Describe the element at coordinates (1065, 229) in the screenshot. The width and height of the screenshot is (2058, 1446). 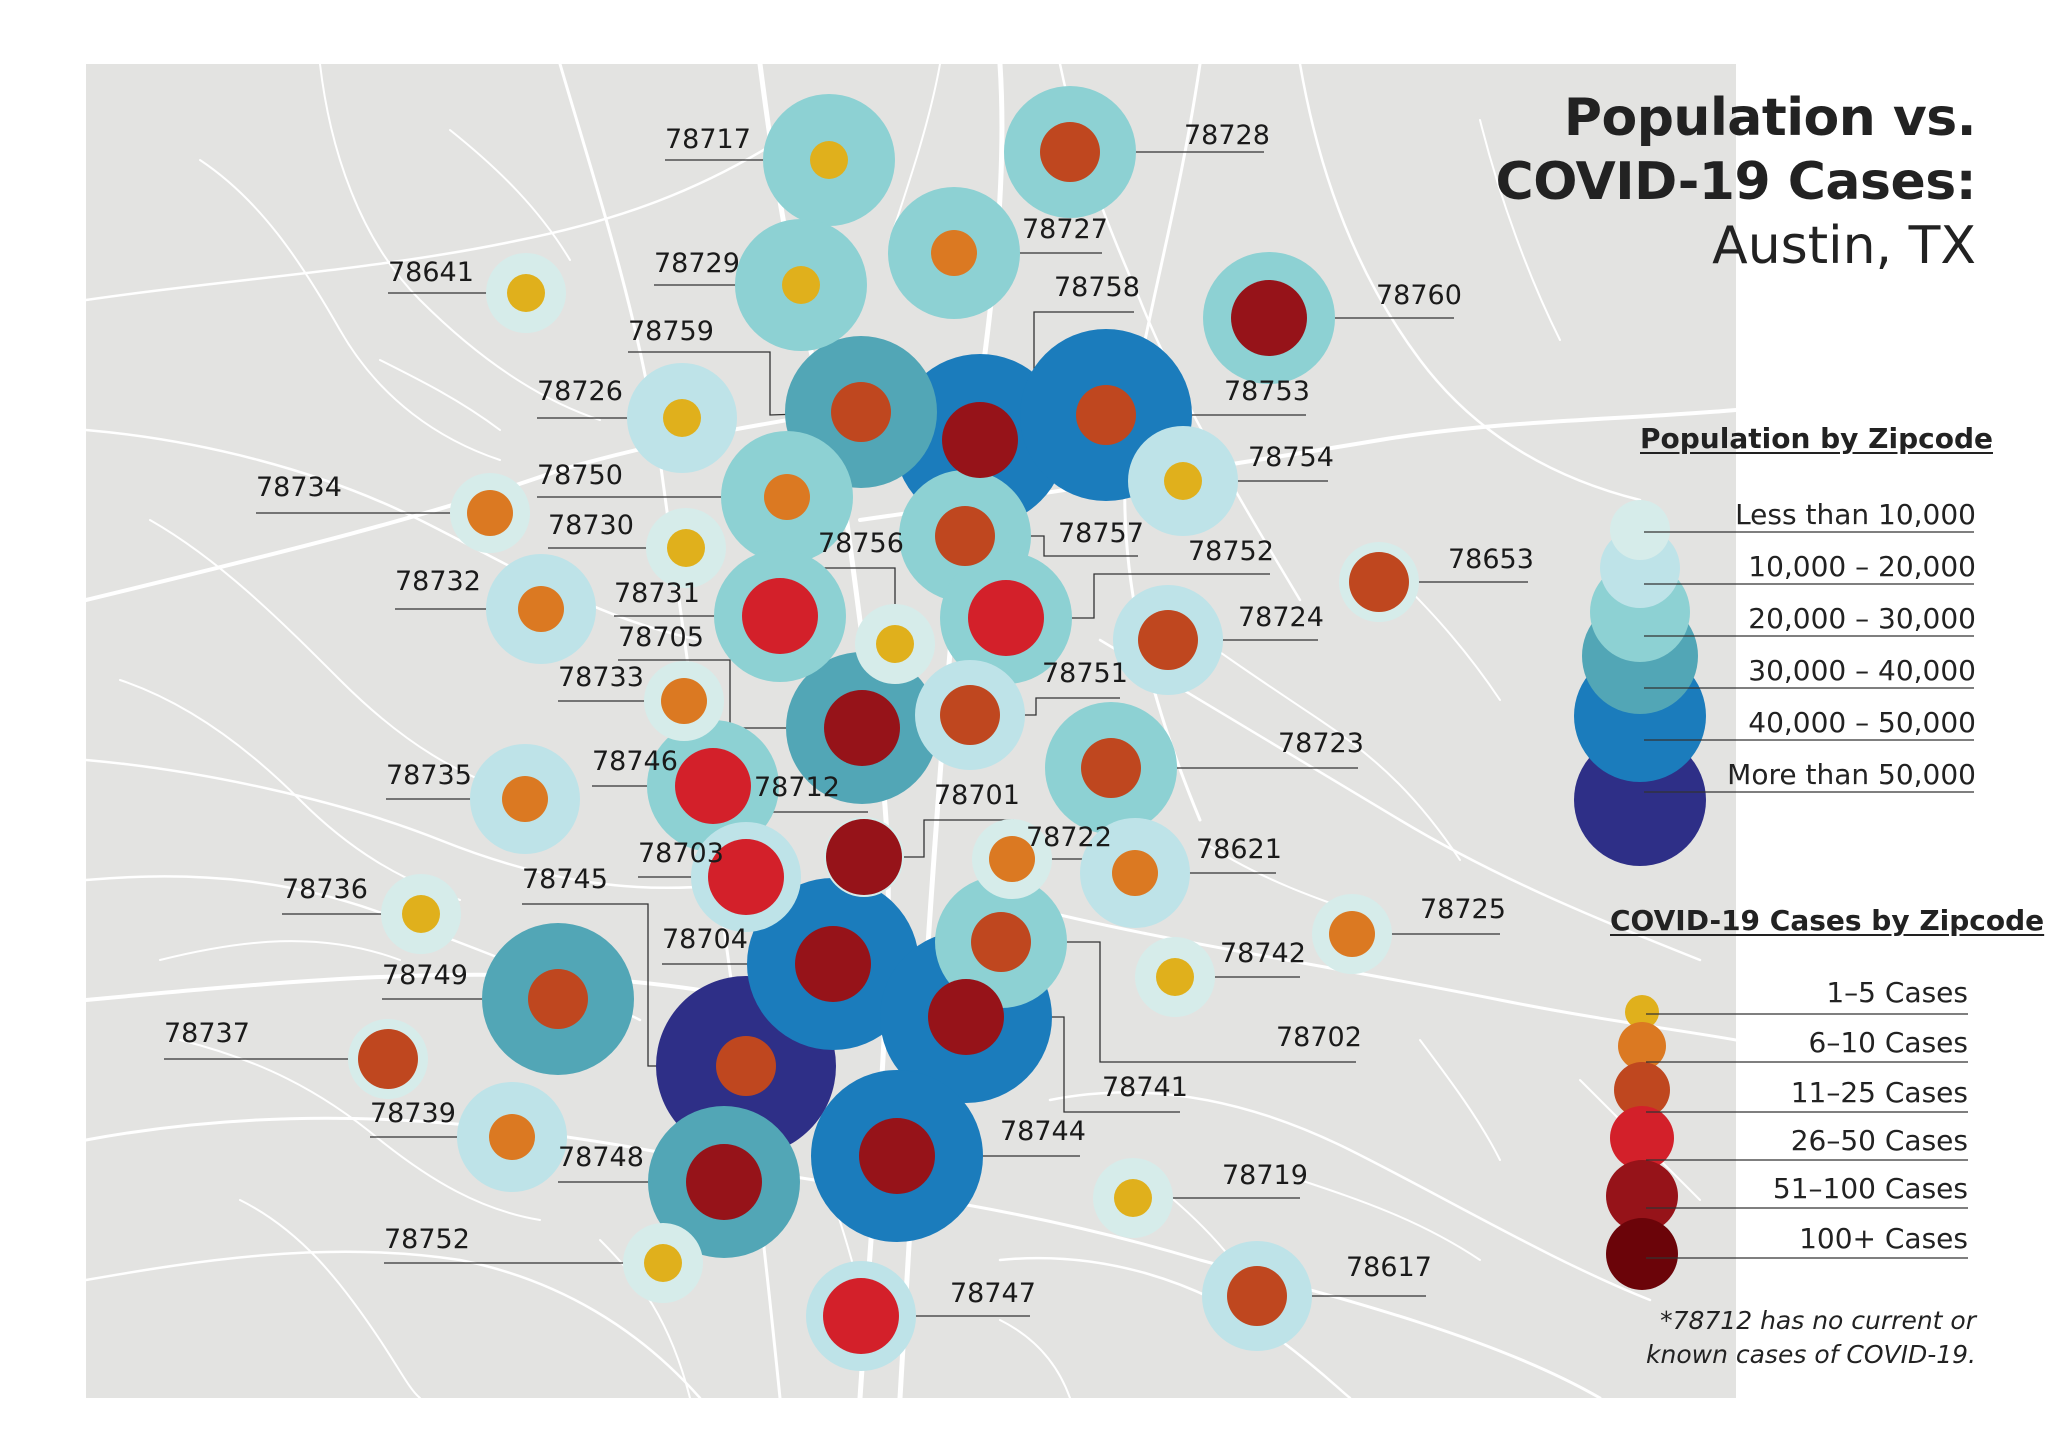
I see `zipcode-label: 78727` at that location.